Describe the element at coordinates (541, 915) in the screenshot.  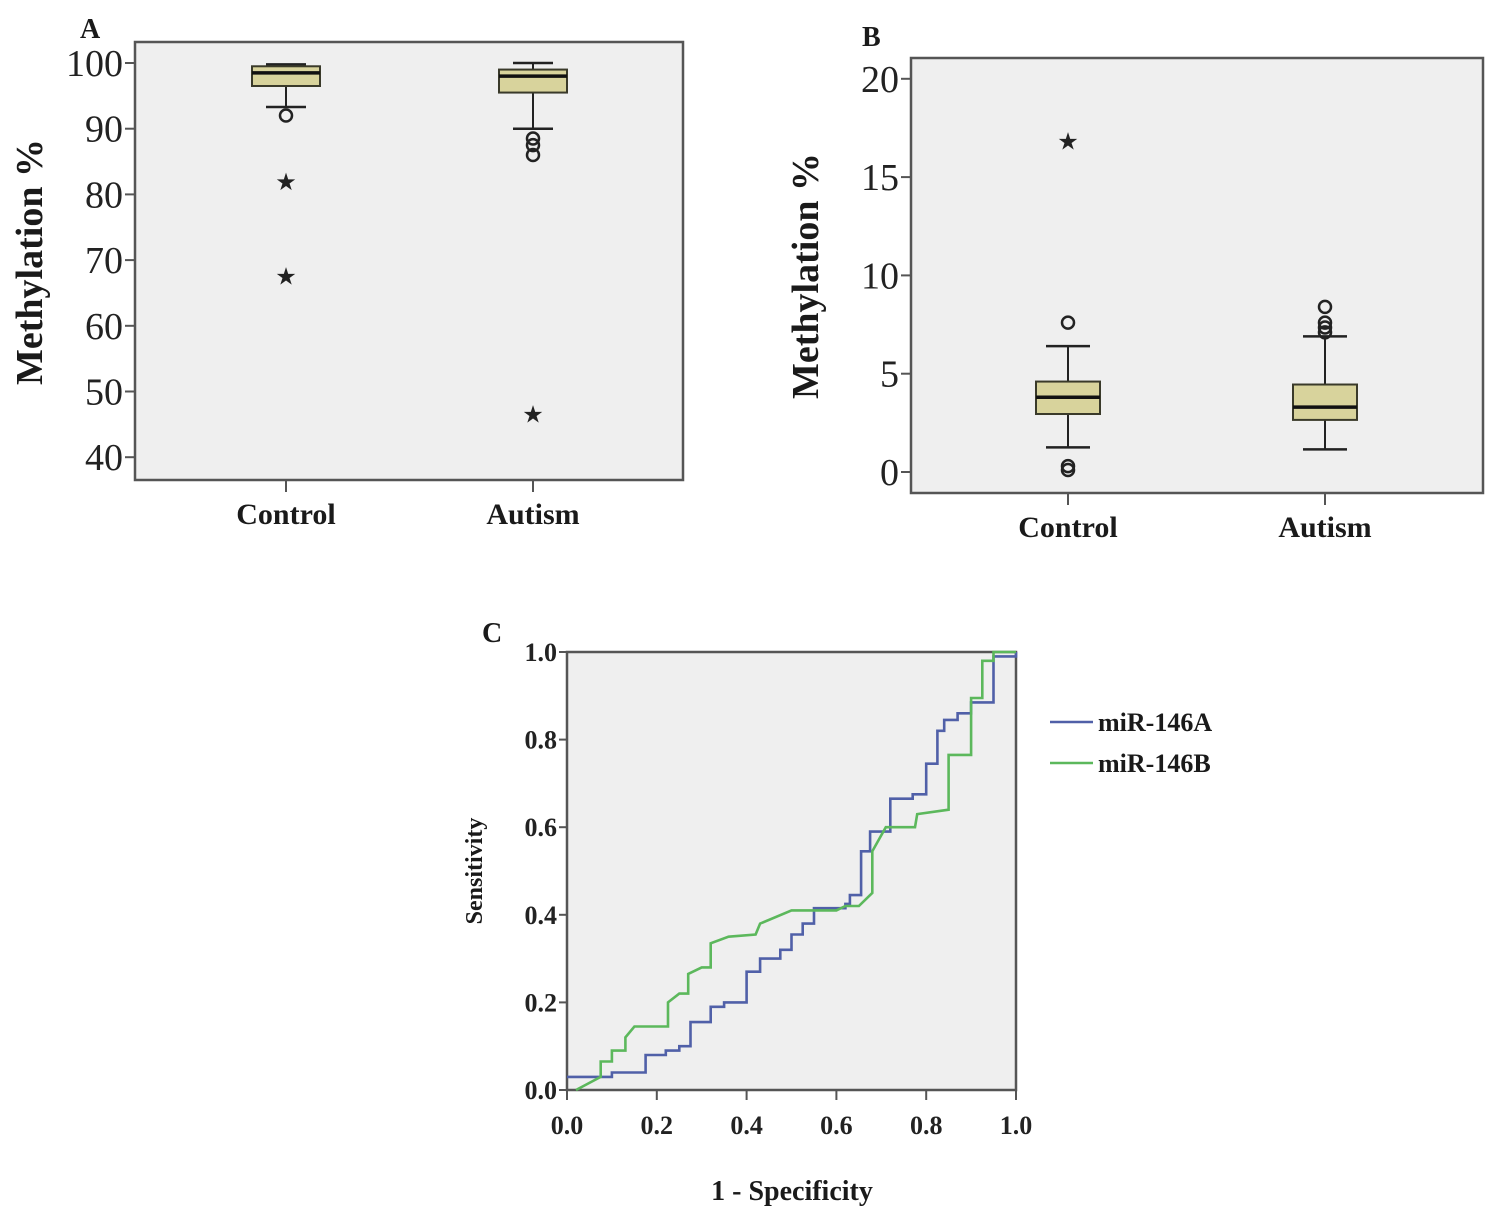
I see `y-tick-label: 0.4` at that location.